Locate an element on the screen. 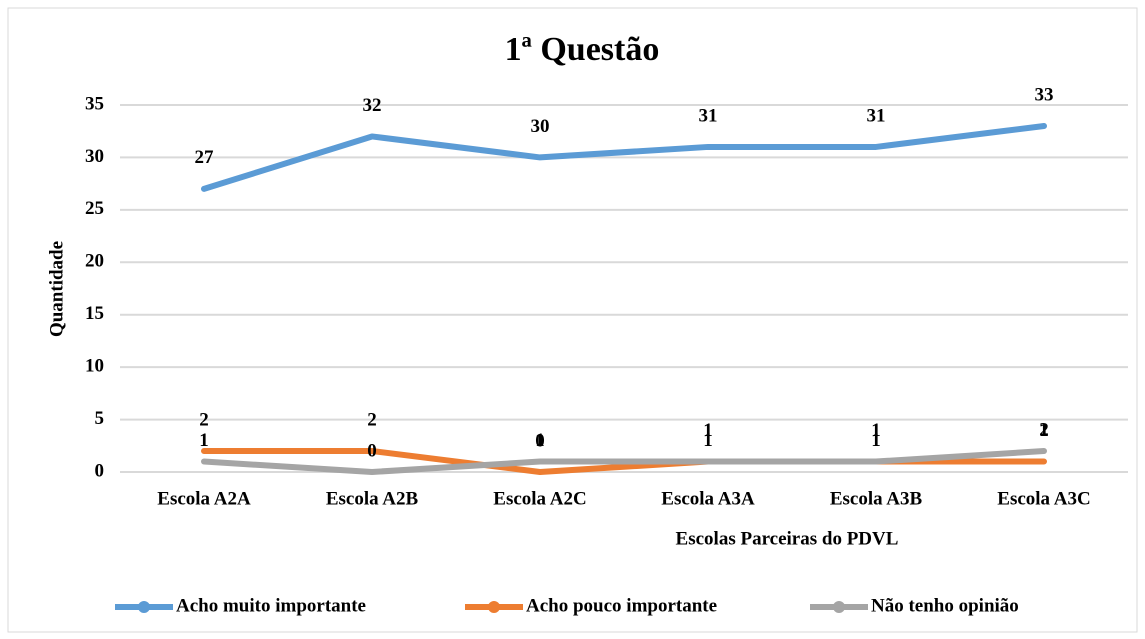 This screenshot has height=639, width=1145. x-tick-label: Escola A3A is located at coordinates (708, 498).